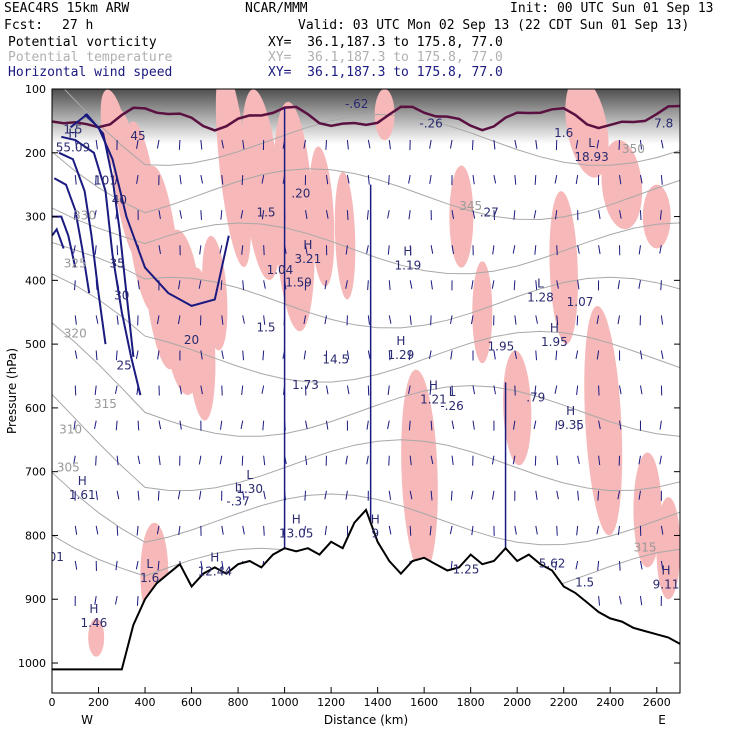  Describe the element at coordinates (149, 578) in the screenshot. I see `pv-extremum-value: 1.6` at that location.